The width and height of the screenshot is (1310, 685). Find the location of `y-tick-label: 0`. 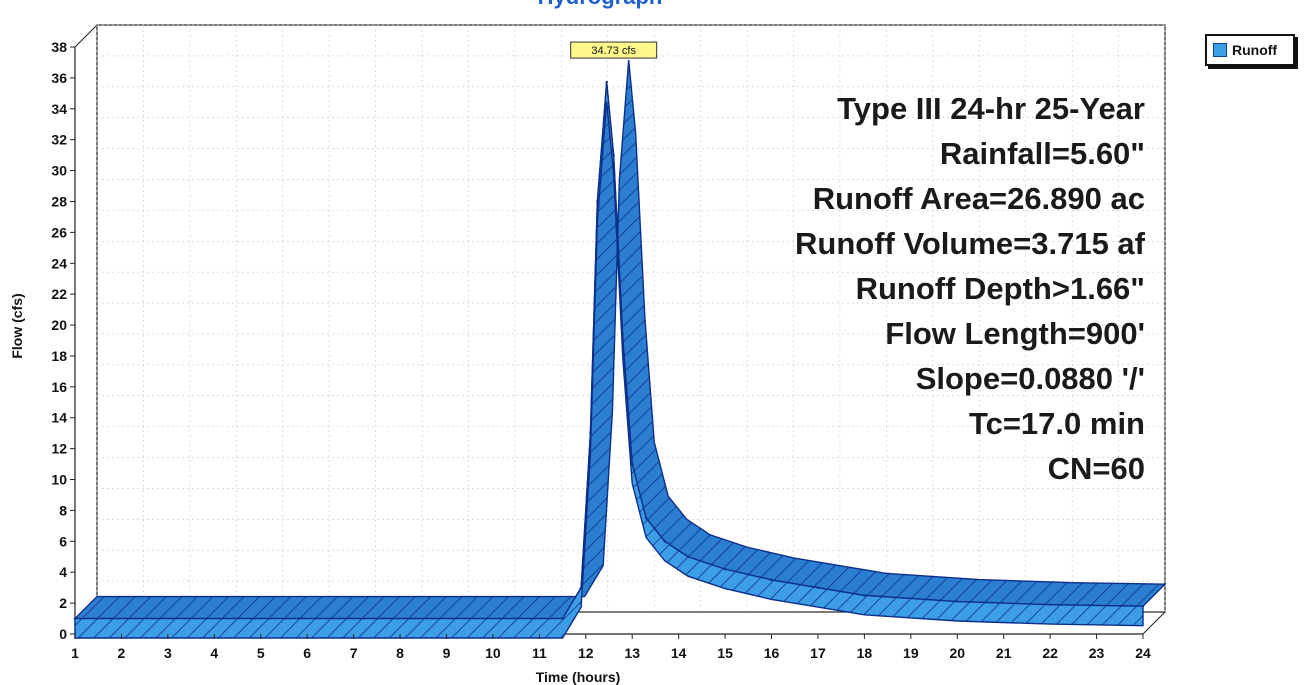

y-tick-label: 0 is located at coordinates (63, 634).